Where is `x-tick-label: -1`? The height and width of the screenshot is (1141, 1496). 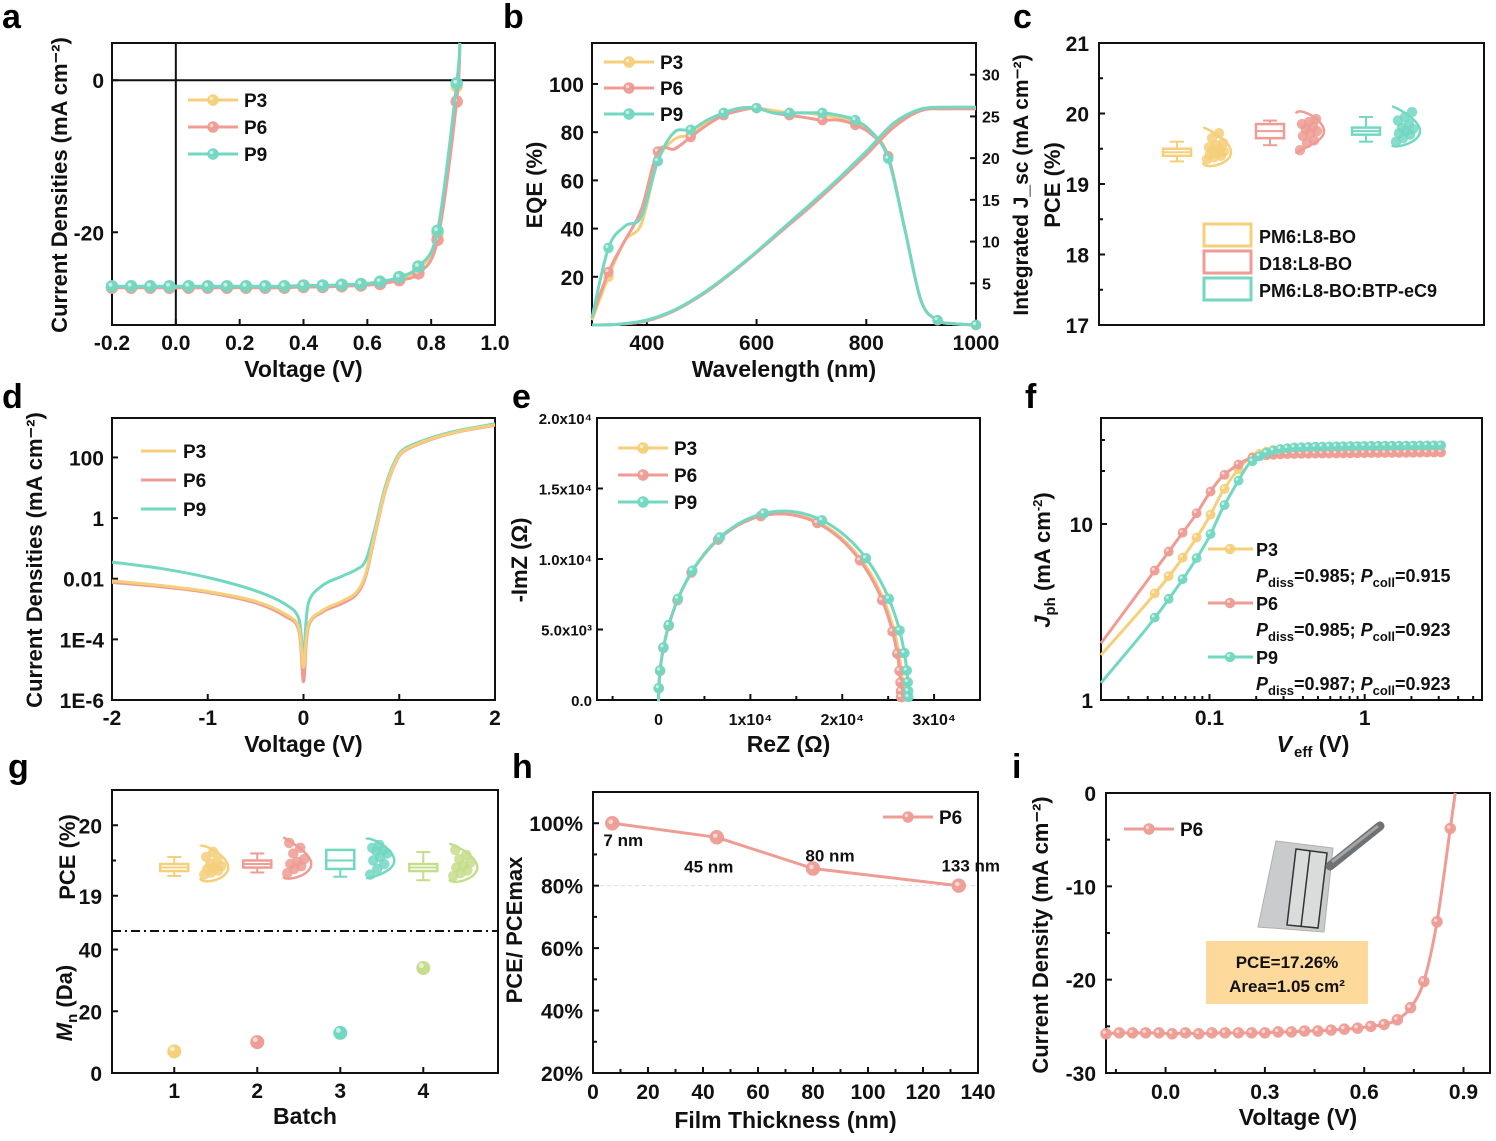
x-tick-label: -1 is located at coordinates (207, 718).